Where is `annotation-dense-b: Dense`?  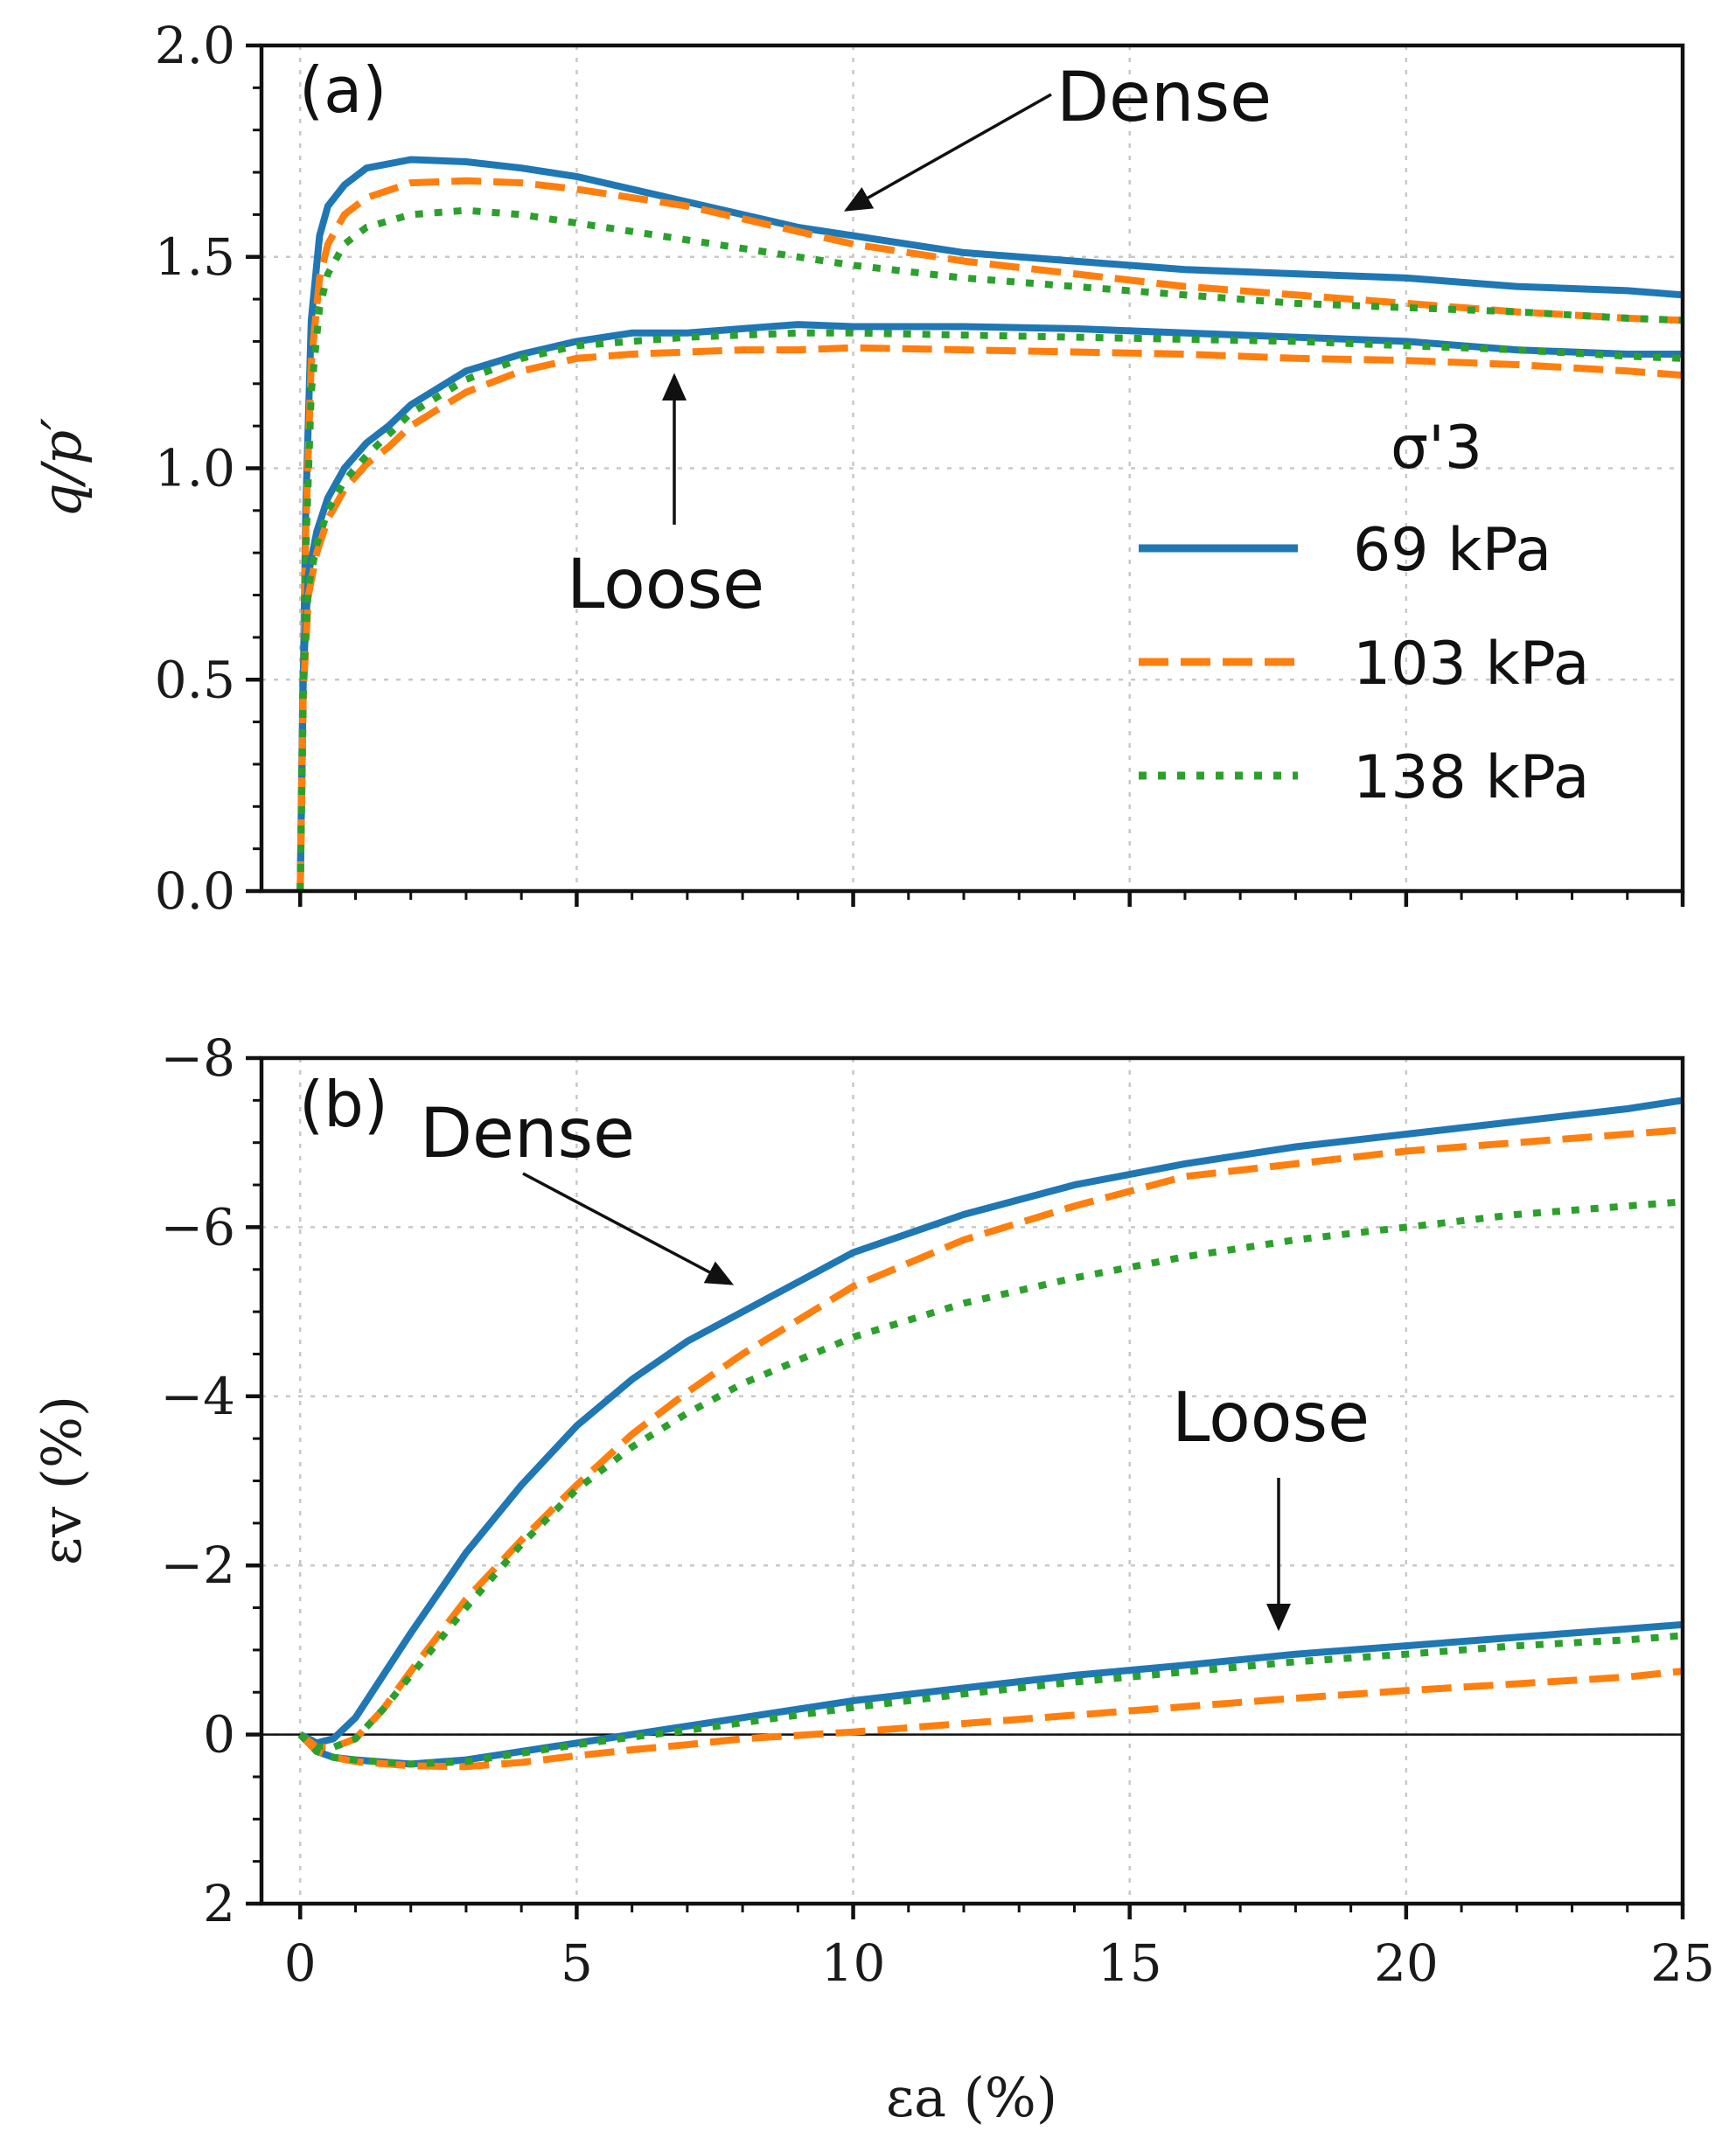
annotation-dense-b: Dense is located at coordinates (527, 1134).